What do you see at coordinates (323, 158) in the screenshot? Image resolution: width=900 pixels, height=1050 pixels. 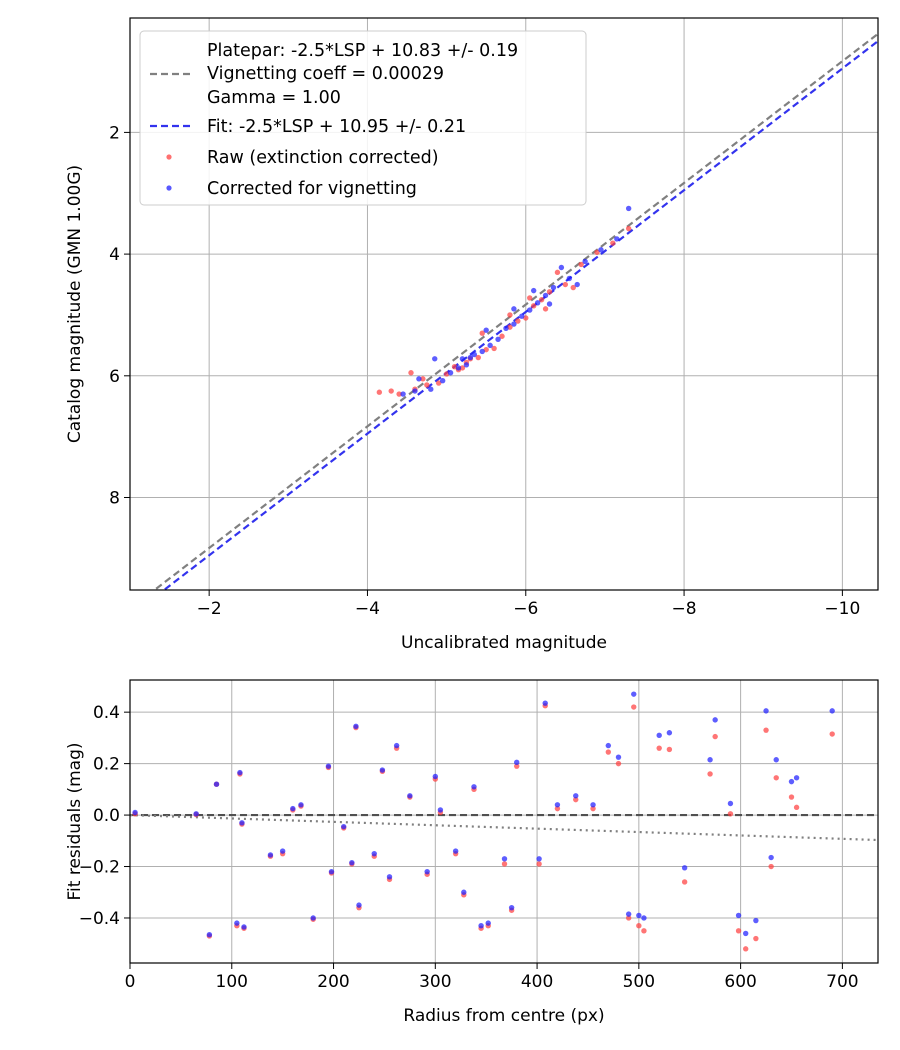 I see `legend-raw-text: Raw (extinction corrected)` at bounding box center [323, 158].